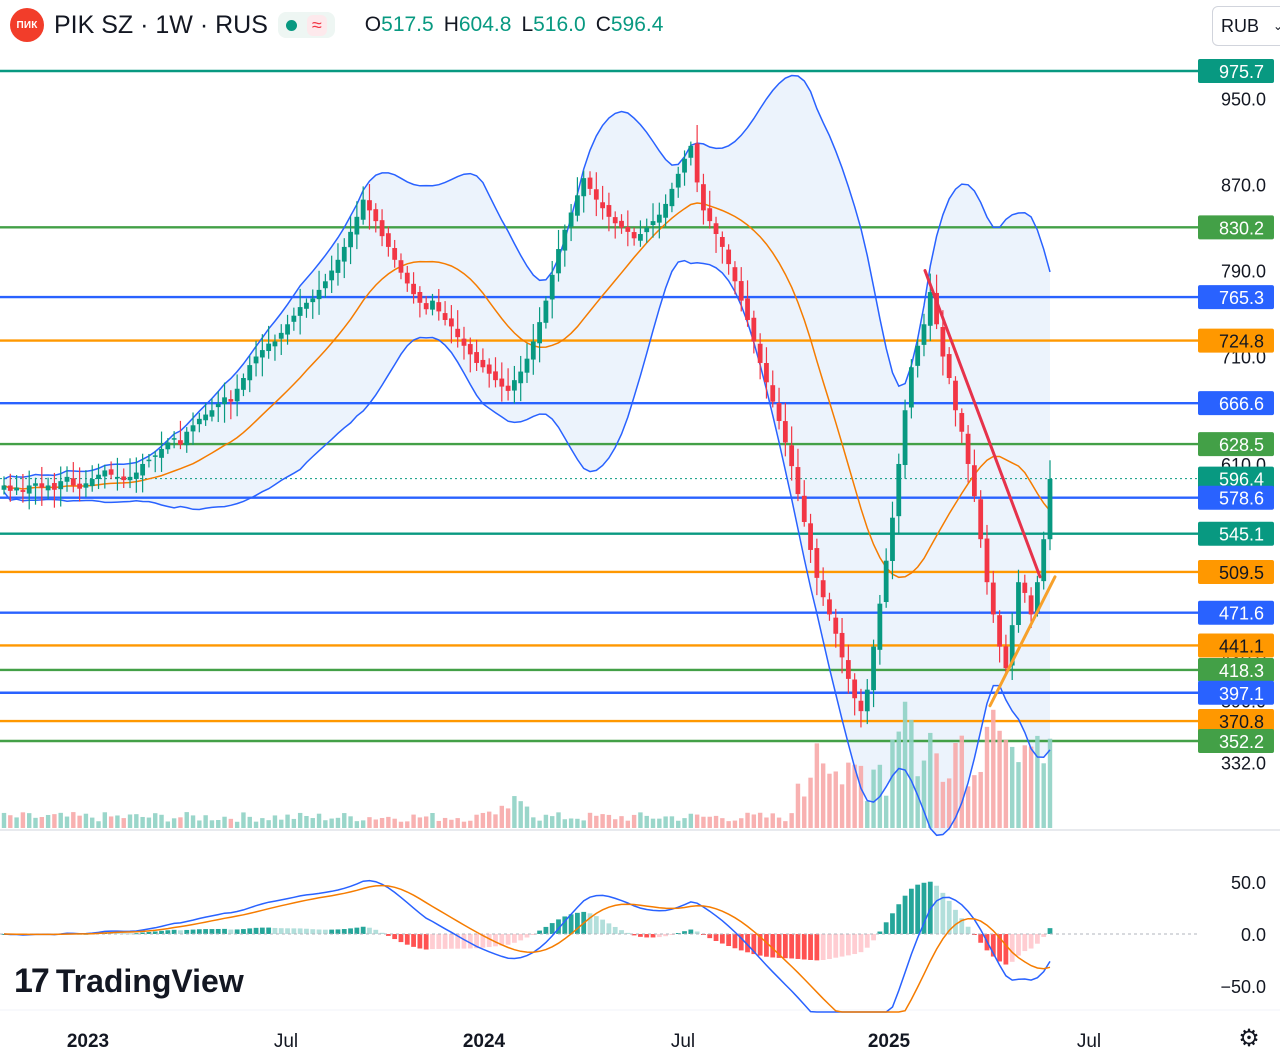 The height and width of the screenshot is (1058, 1280). Describe the element at coordinates (161, 24) in the screenshot. I see `symbol-title: PIK SZ · 1W · RUS` at that location.